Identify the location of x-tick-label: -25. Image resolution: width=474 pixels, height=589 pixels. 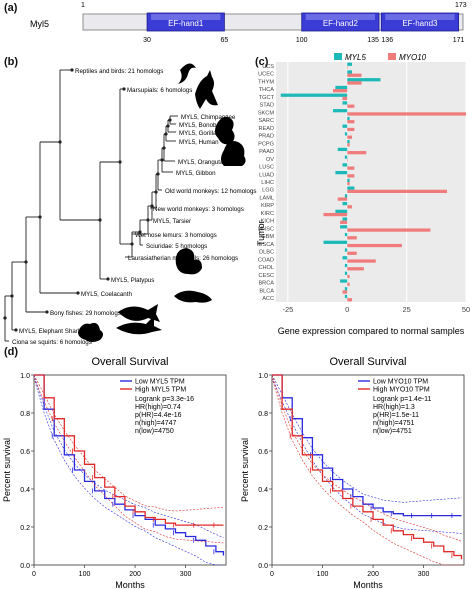
(287, 309).